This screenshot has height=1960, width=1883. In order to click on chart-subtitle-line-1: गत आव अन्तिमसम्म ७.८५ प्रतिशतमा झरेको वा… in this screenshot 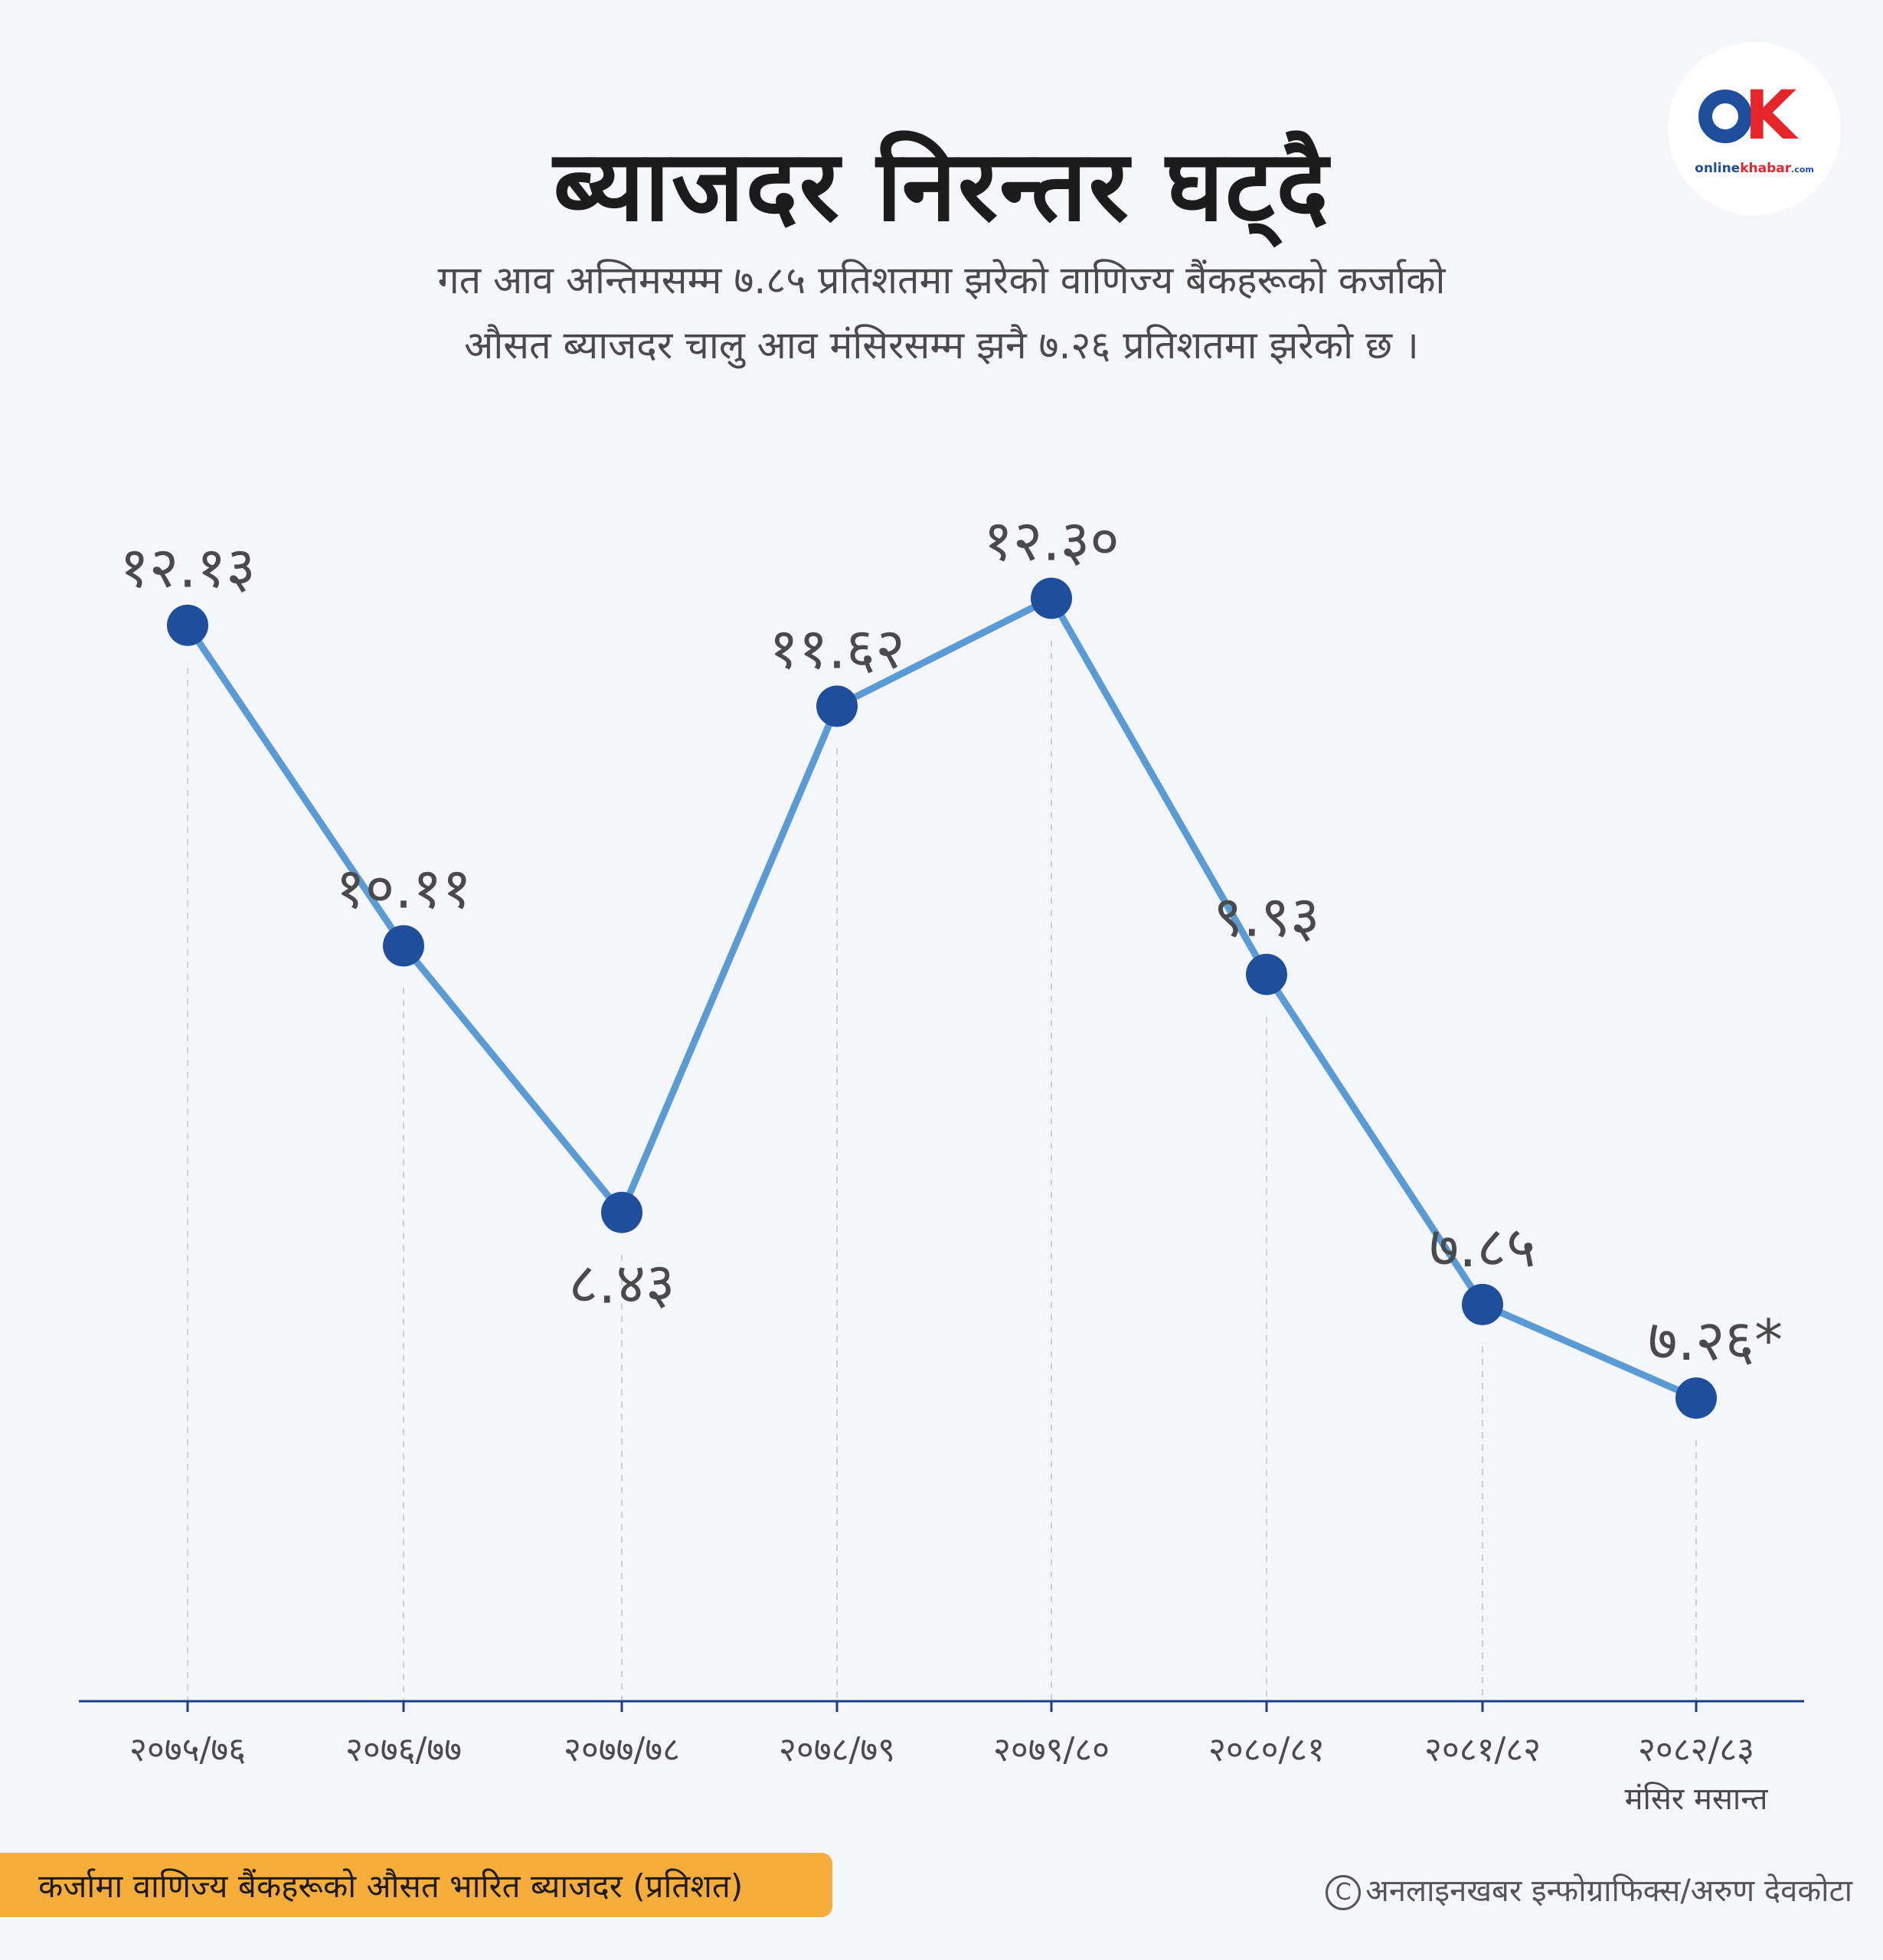, I will do `click(941, 280)`.